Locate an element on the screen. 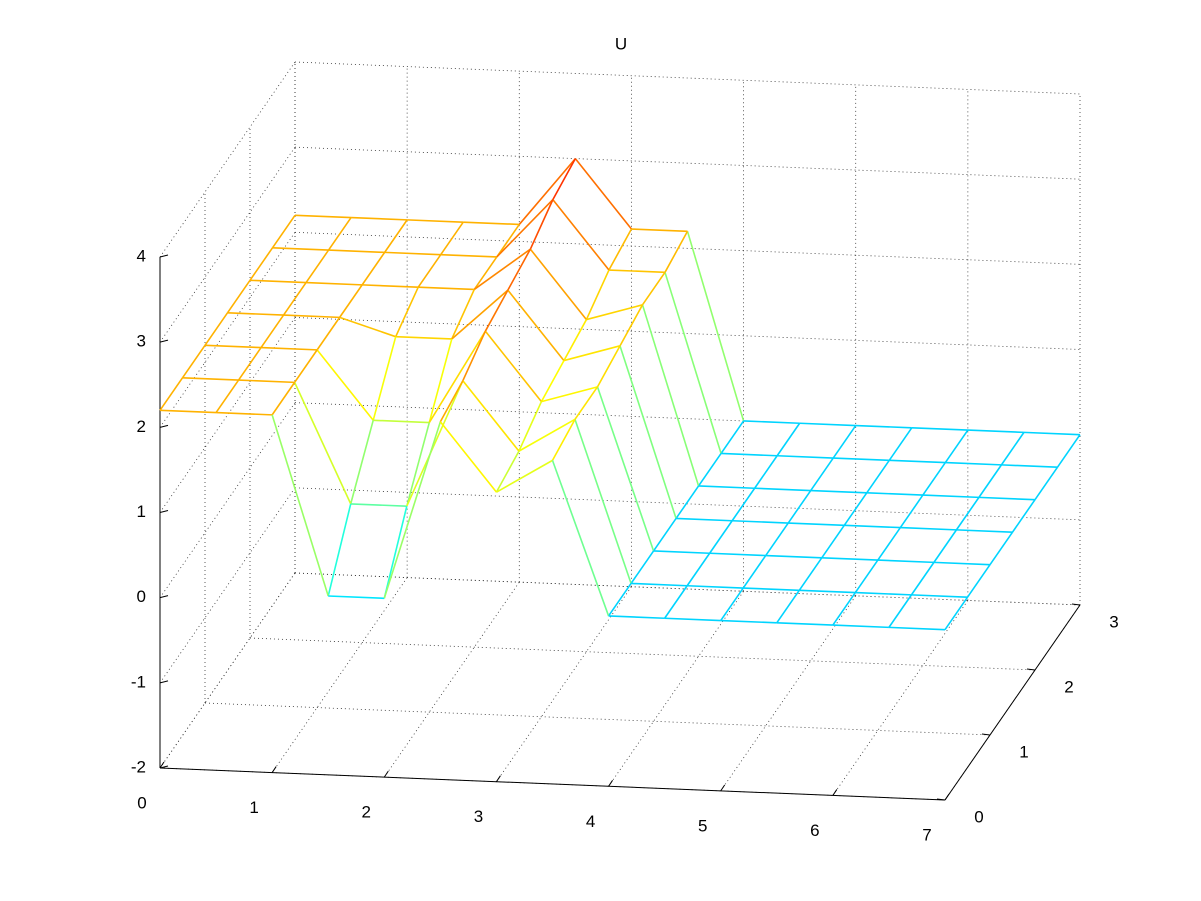 The width and height of the screenshot is (1201, 901). y-tick-label: 3 is located at coordinates (1113, 621).